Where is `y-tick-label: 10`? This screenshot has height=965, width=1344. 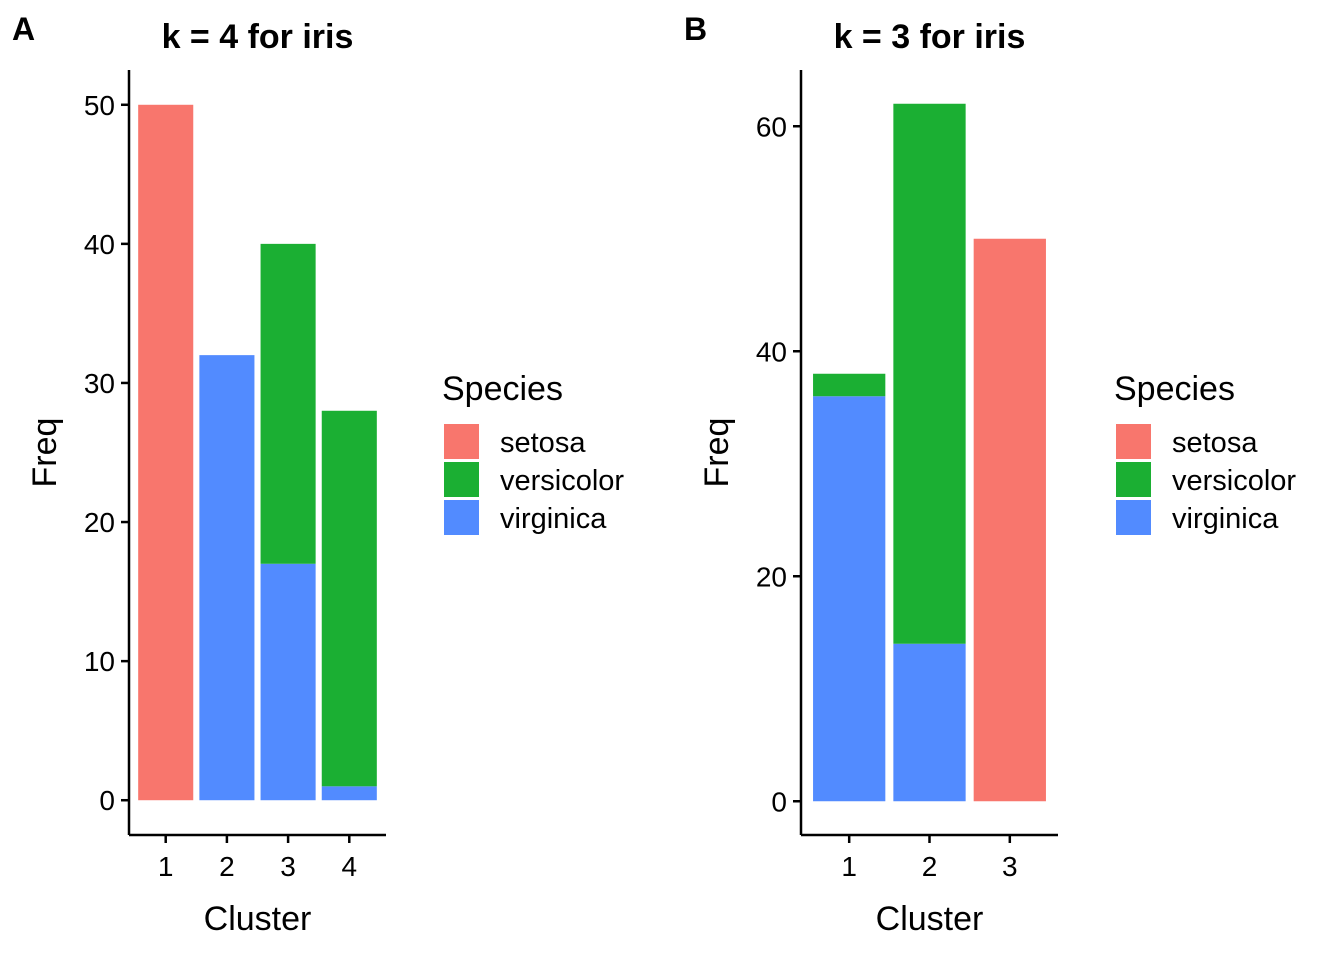 y-tick-label: 10 is located at coordinates (99, 661).